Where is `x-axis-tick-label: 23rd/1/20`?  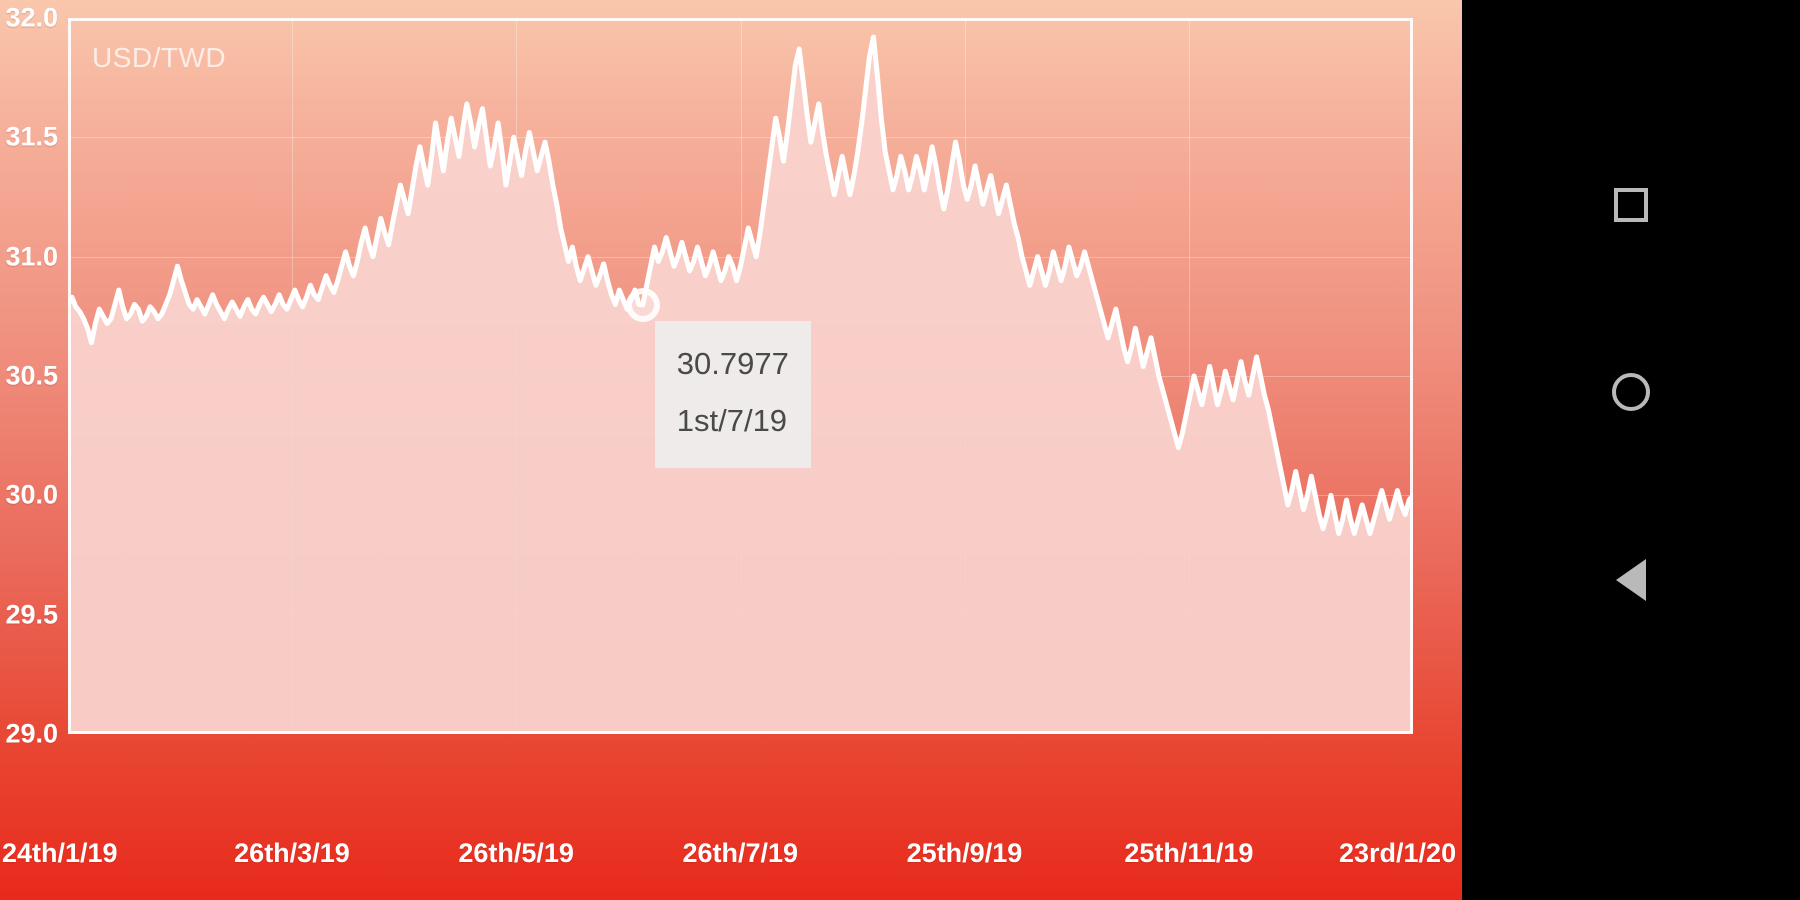
x-axis-tick-label: 23rd/1/20 is located at coordinates (1398, 853).